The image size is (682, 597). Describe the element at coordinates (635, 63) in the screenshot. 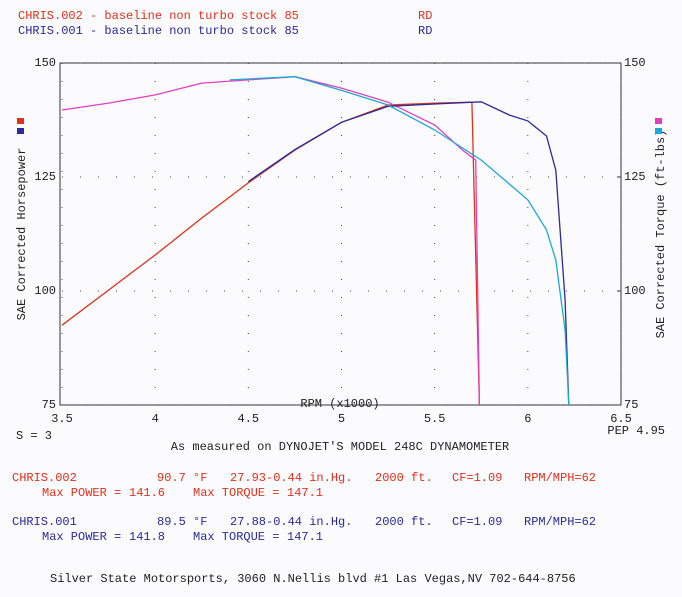

I see `y2-tick-label: 150` at that location.